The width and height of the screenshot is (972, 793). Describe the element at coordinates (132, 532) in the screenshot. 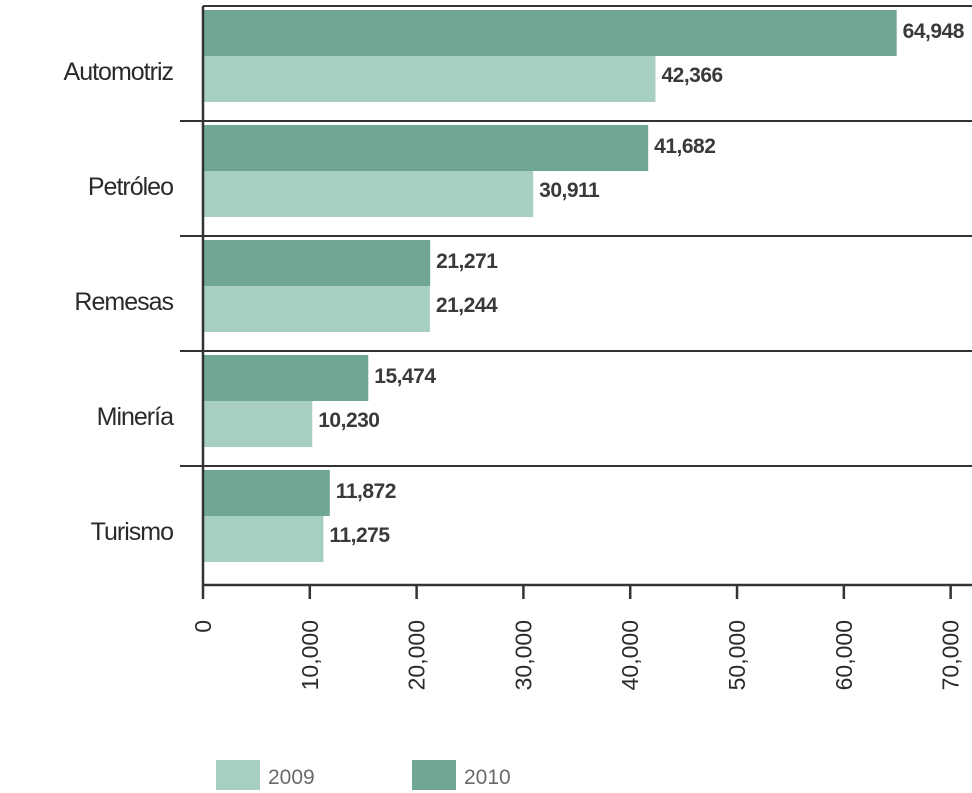

I see `category-label-5: Turismo` at that location.